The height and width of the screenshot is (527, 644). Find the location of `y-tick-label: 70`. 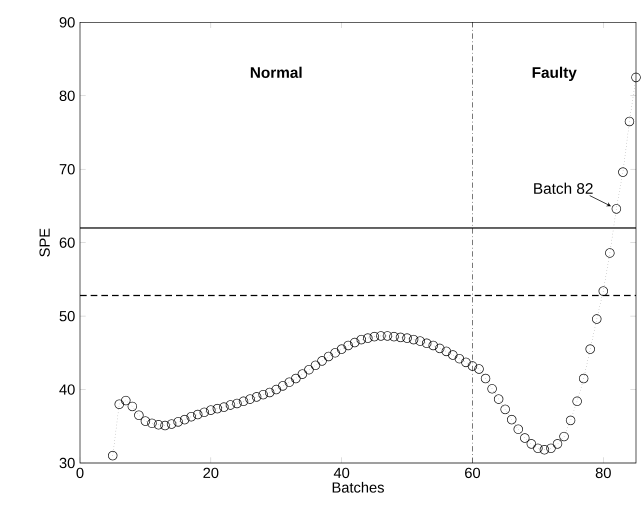

y-tick-label: 70 is located at coordinates (67, 169).